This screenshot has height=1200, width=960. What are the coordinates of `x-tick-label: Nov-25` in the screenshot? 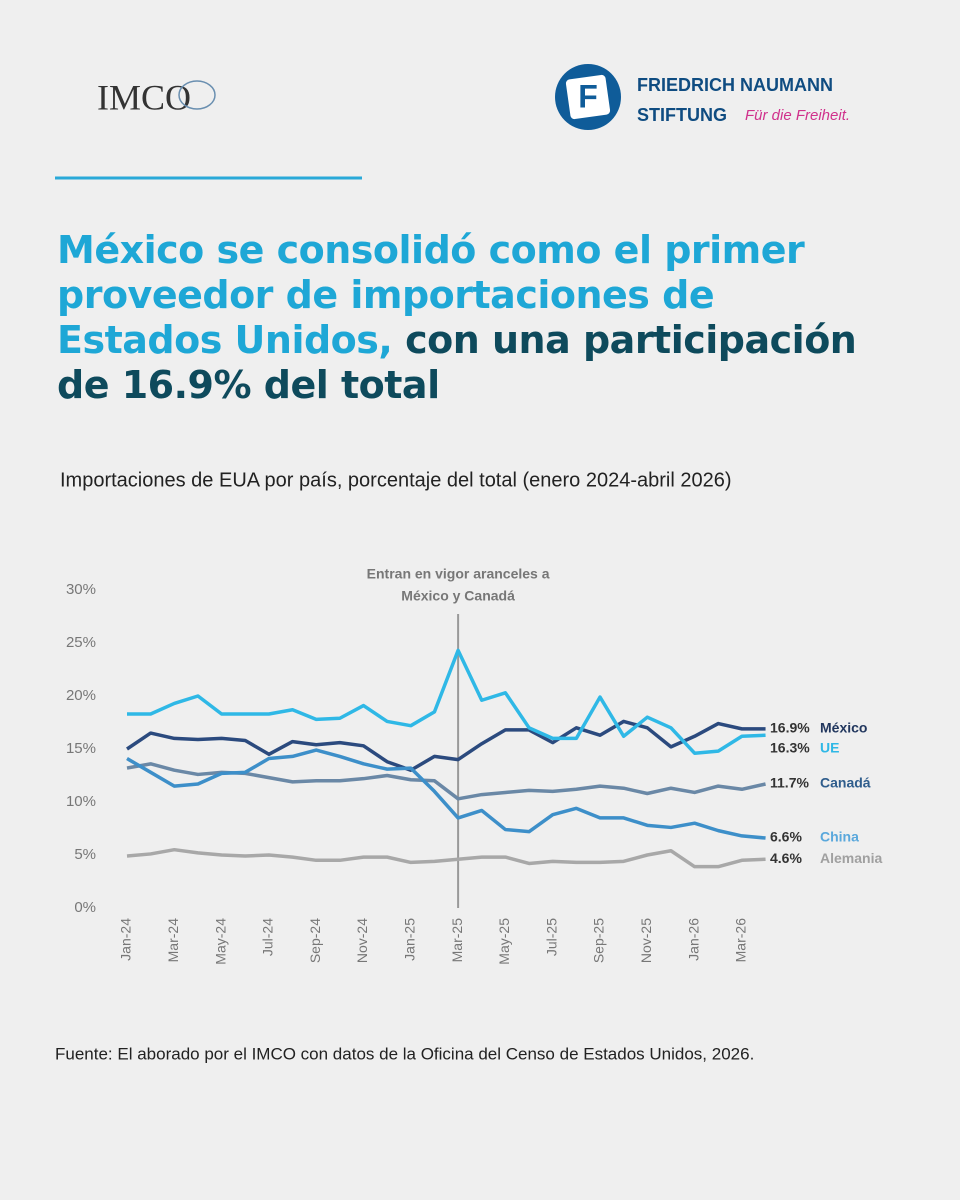 It's located at (646, 940).